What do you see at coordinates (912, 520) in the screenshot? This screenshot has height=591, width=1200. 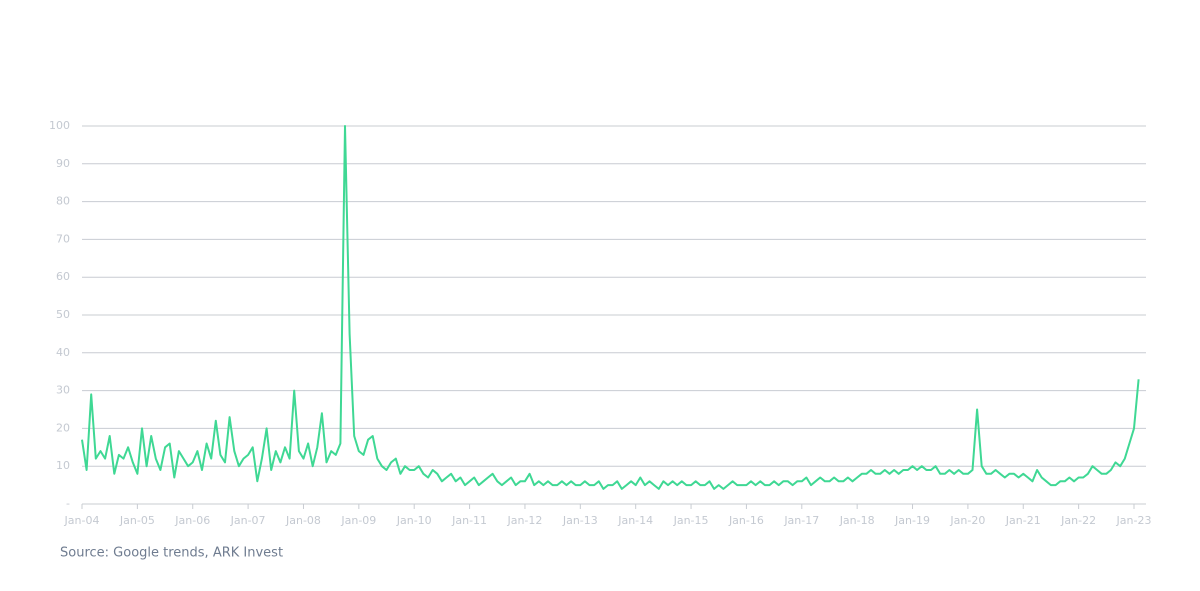 I see `x-tick-label: Jan-19` at bounding box center [912, 520].